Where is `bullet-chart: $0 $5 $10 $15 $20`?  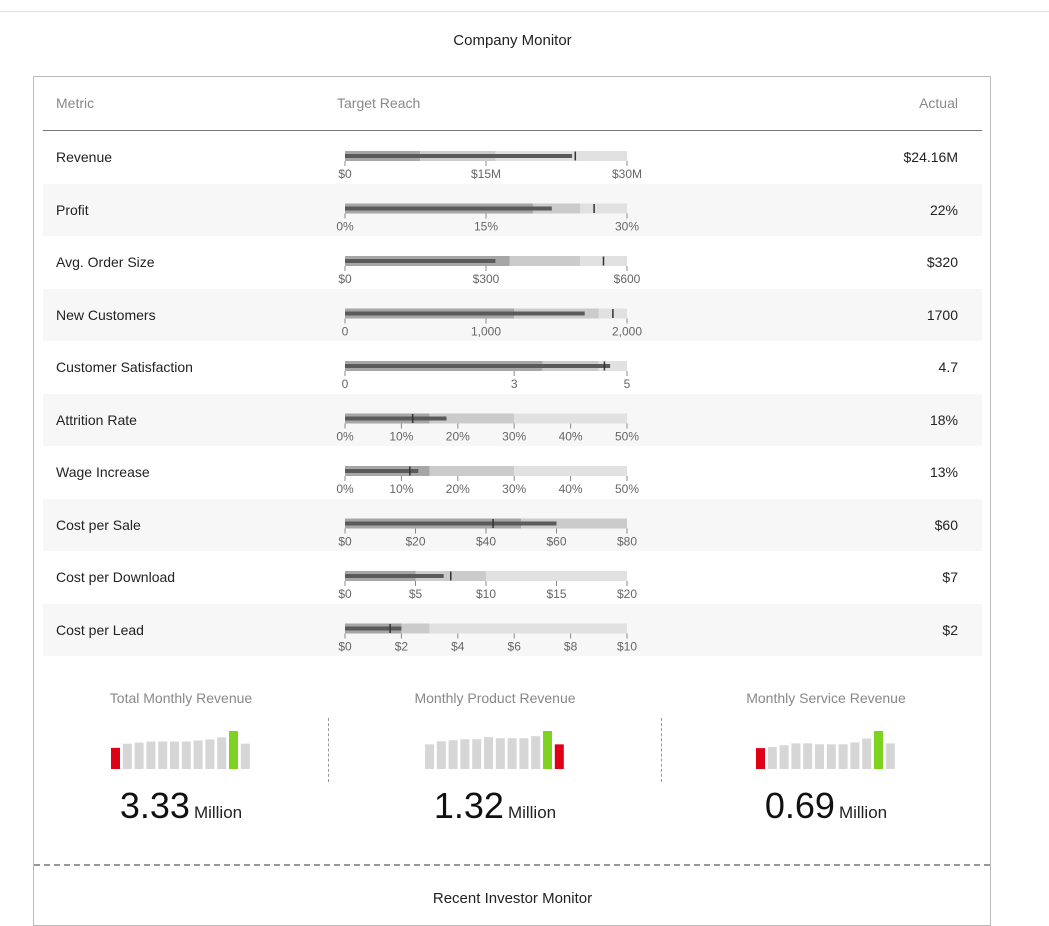
bullet-chart: $0 $5 $10 $15 $20 is located at coordinates (487, 586).